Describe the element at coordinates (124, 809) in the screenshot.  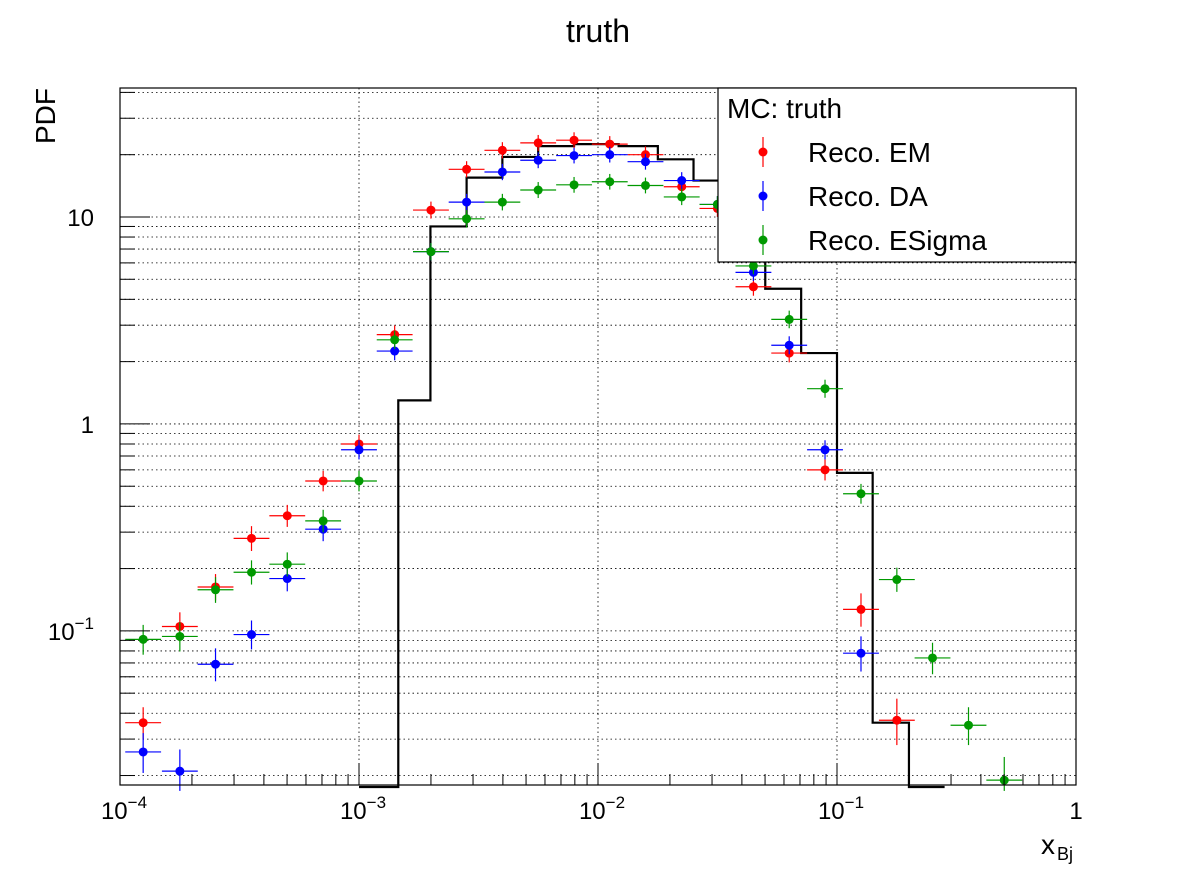
I see `x-tick-label: 10⁻⁴` at that location.